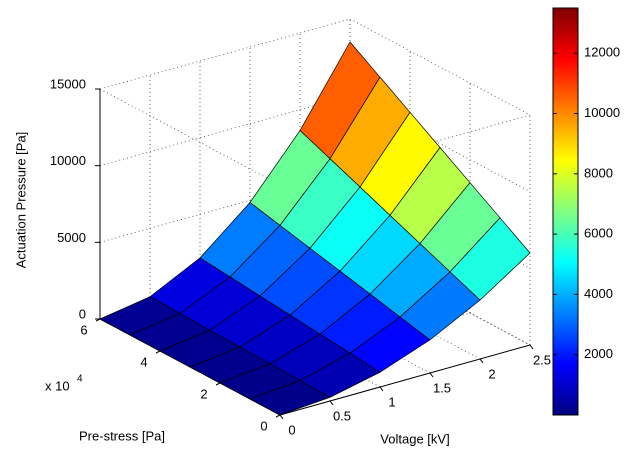 This screenshot has width=633, height=453. What do you see at coordinates (290, 398) in the screenshot?
I see `surface-cell` at bounding box center [290, 398].